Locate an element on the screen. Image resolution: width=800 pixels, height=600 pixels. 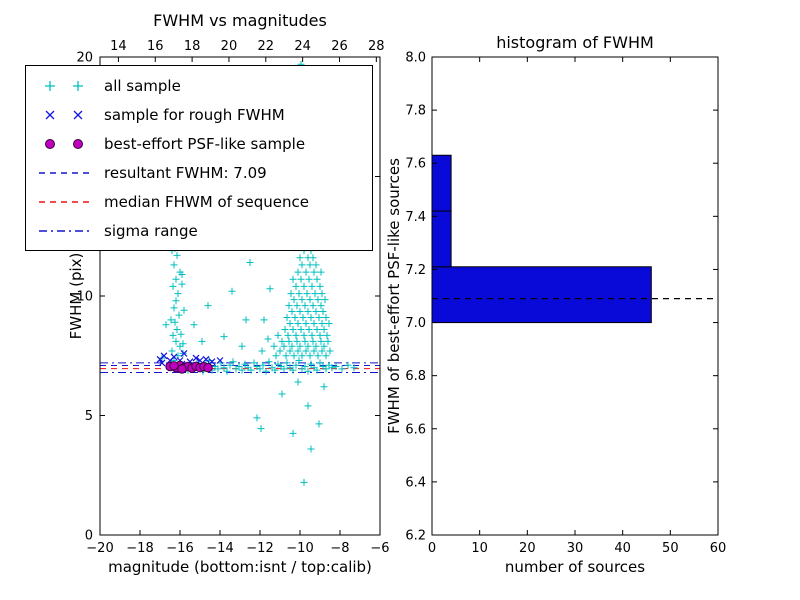
legend-item: sigma range is located at coordinates (199, 230).